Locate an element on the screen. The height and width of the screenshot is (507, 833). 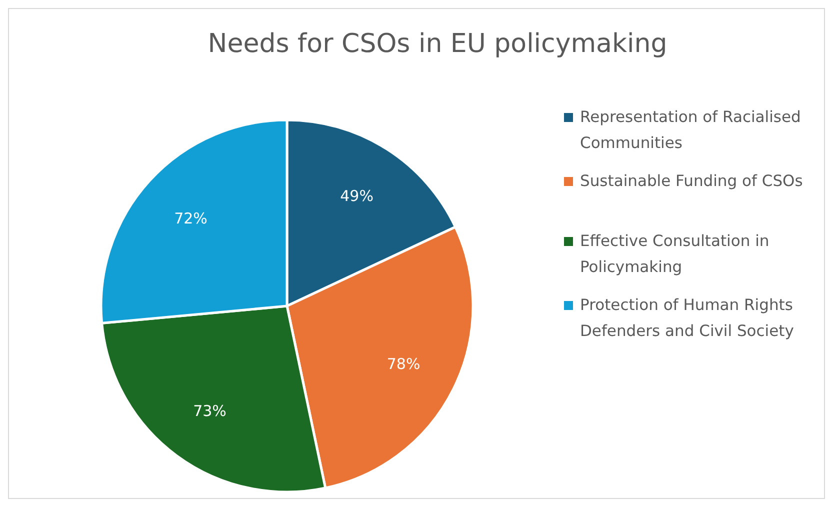
data-label: 72% is located at coordinates (191, 218).